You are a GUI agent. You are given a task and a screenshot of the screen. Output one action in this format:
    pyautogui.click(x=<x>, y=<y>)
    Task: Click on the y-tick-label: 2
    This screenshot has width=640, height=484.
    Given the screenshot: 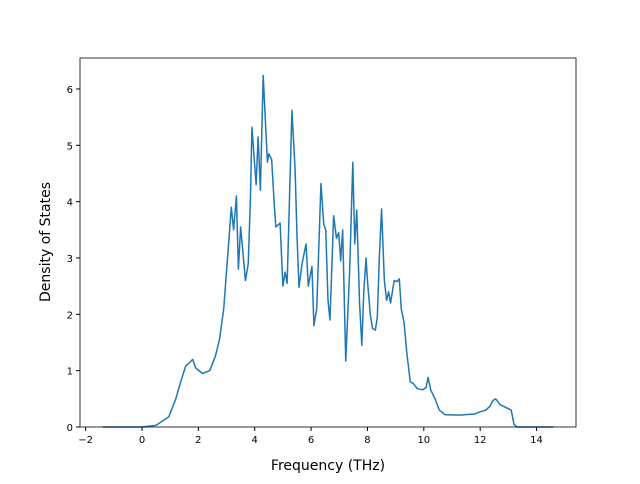 What is the action you would take?
    pyautogui.click(x=70, y=315)
    